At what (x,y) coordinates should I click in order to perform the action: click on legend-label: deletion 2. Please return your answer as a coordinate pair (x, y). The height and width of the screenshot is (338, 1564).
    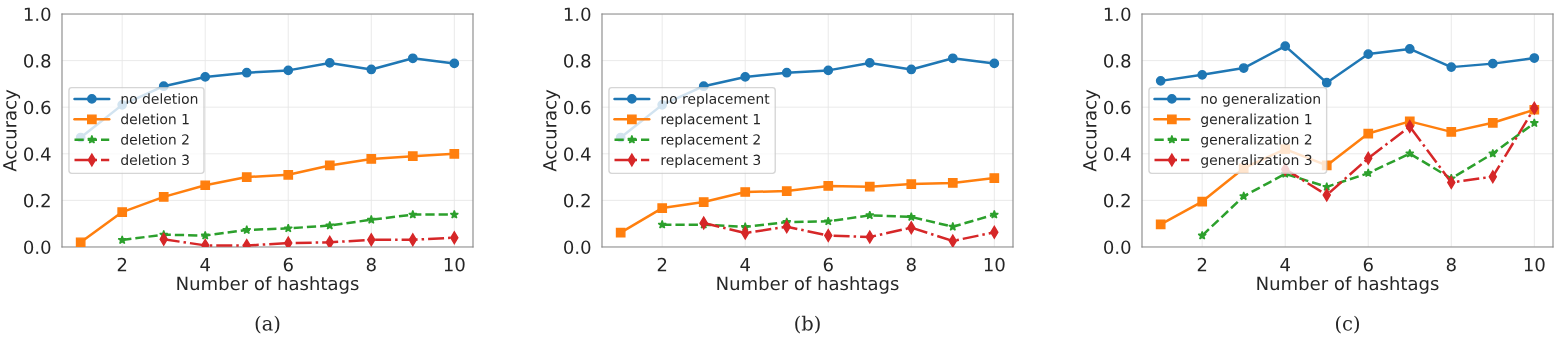
    Looking at the image, I should click on (155, 139).